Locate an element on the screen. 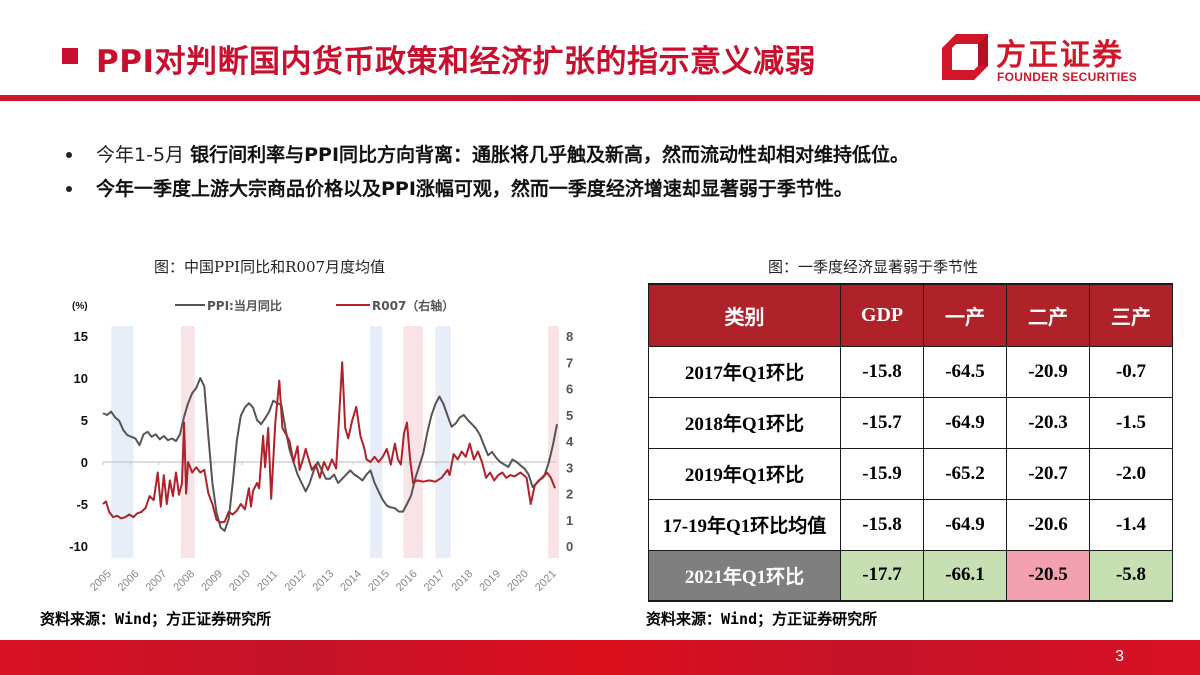  cell-secondary: -20.9 is located at coordinates (1048, 371).